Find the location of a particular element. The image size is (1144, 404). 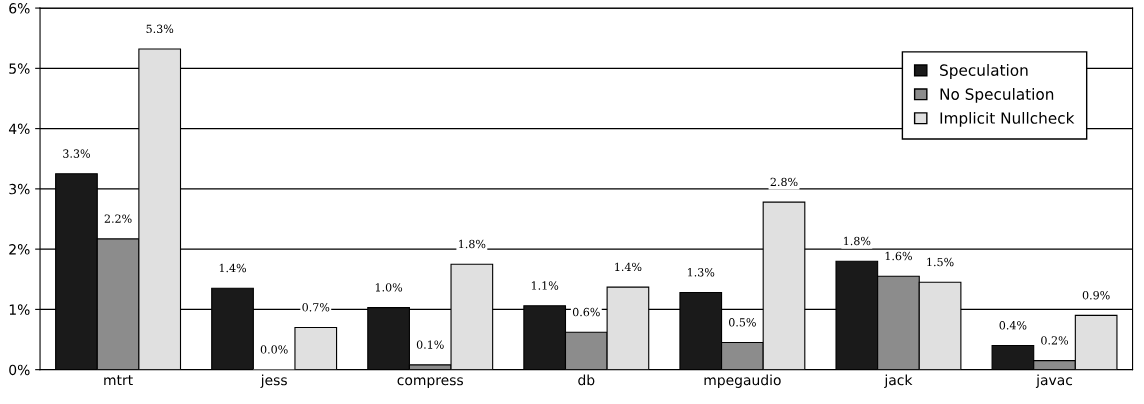

data-label: 1.0% is located at coordinates (389, 287).